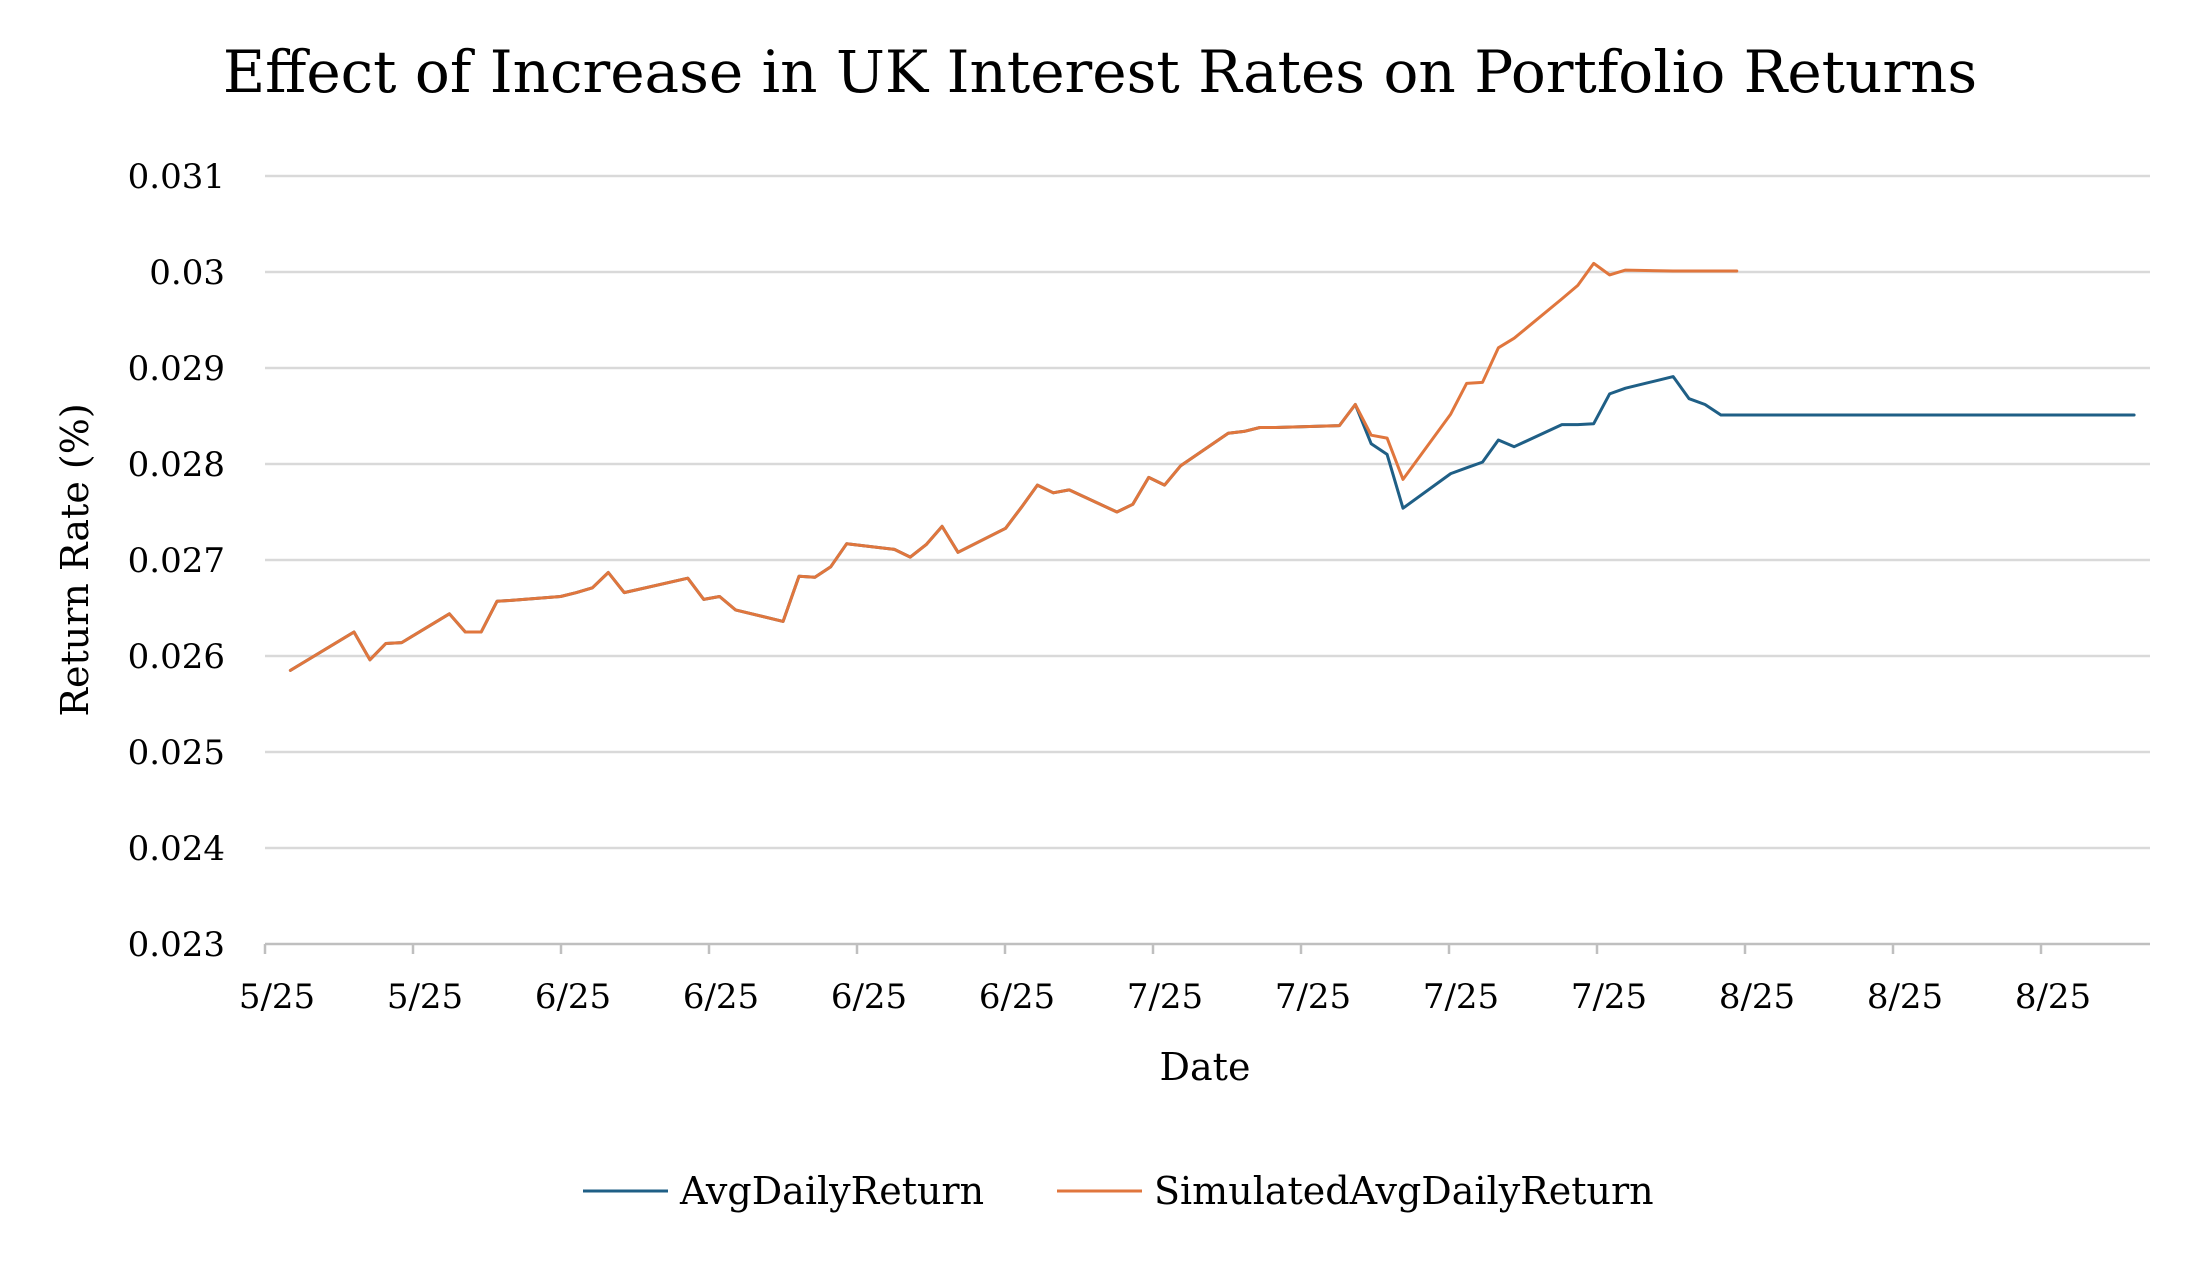  Describe the element at coordinates (187, 273) in the screenshot. I see `y-tick-label: 0.03` at that location.